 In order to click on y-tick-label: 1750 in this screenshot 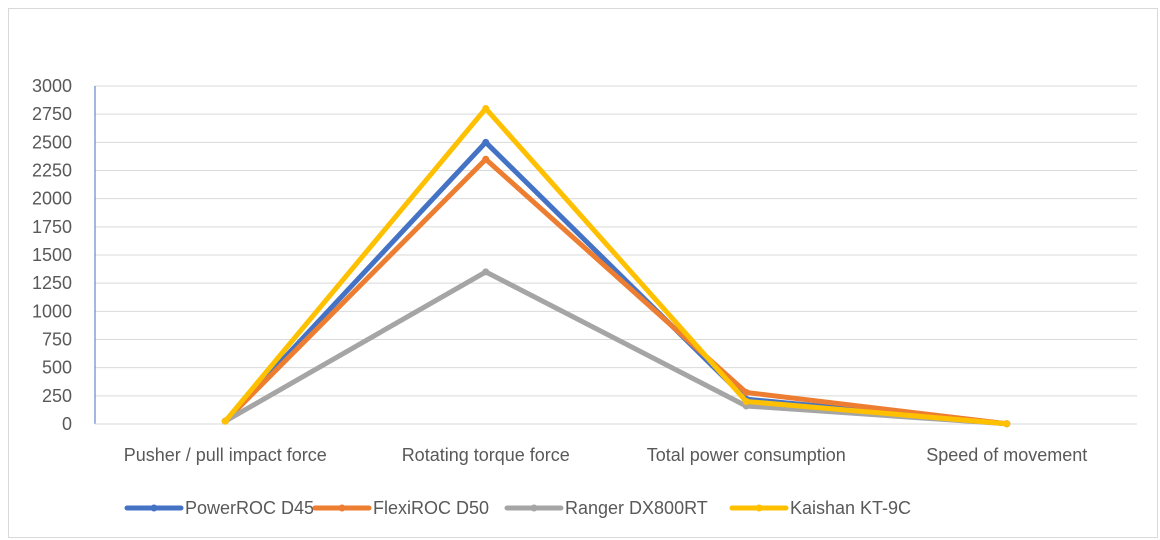, I will do `click(52, 227)`.